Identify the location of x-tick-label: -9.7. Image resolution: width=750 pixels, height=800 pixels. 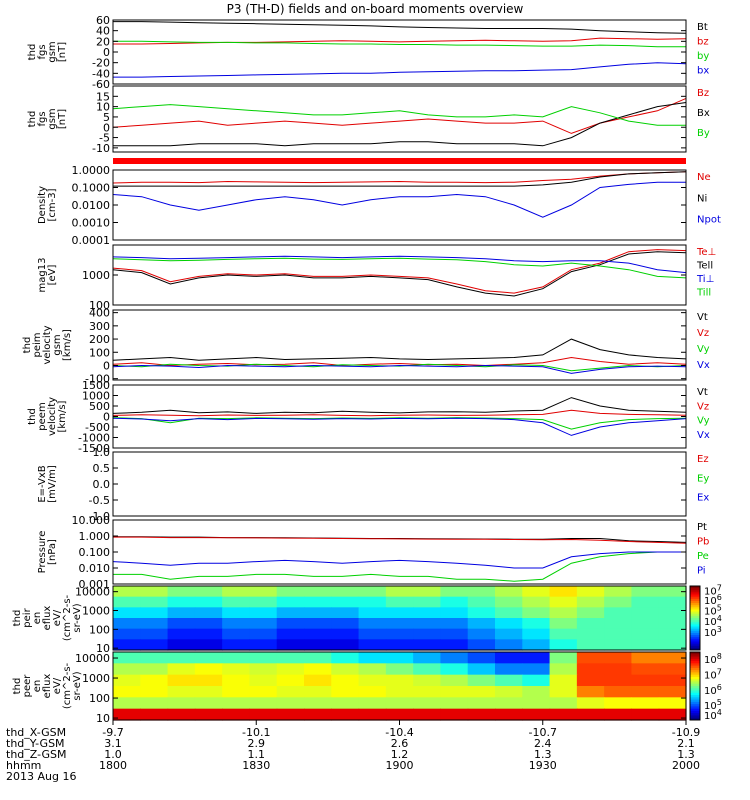
(112, 732).